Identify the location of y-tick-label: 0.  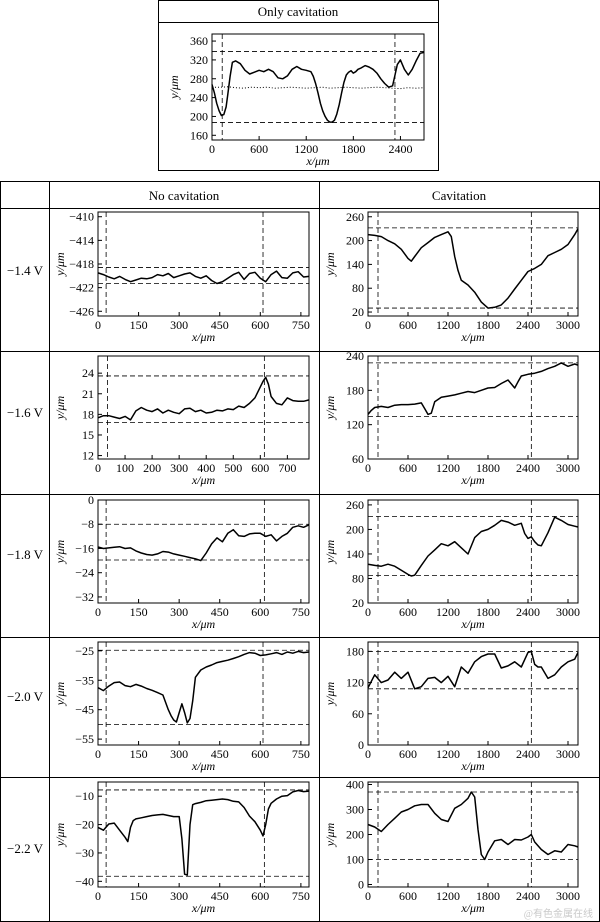
(361, 745).